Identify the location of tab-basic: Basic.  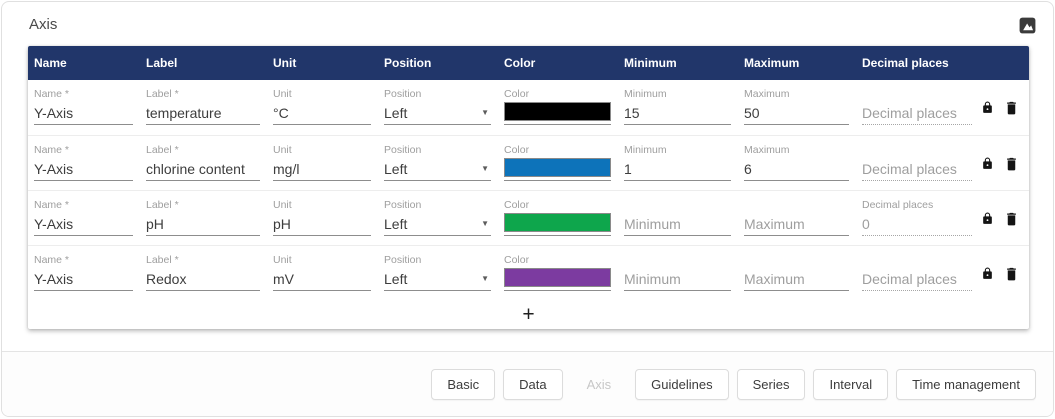
(463, 384).